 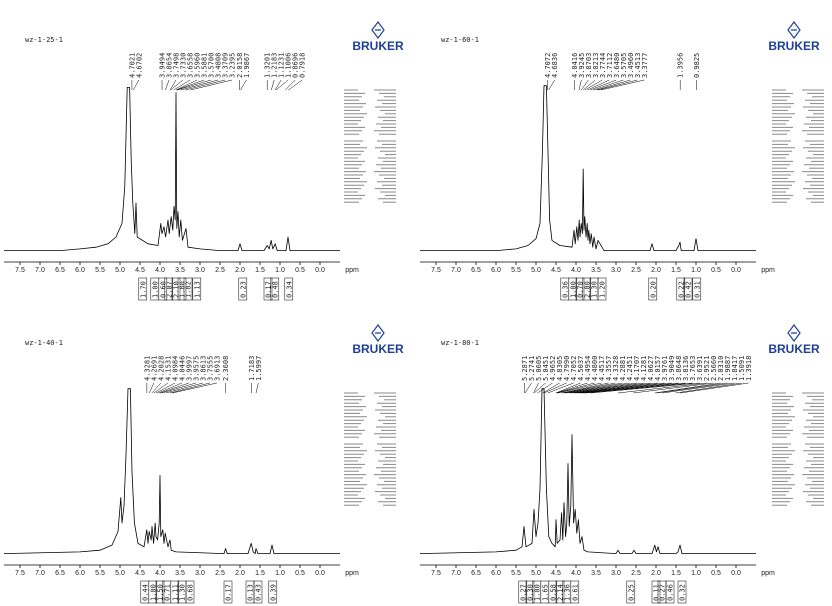 I want to click on x-tick-label: 0.5, so click(x=716, y=573).